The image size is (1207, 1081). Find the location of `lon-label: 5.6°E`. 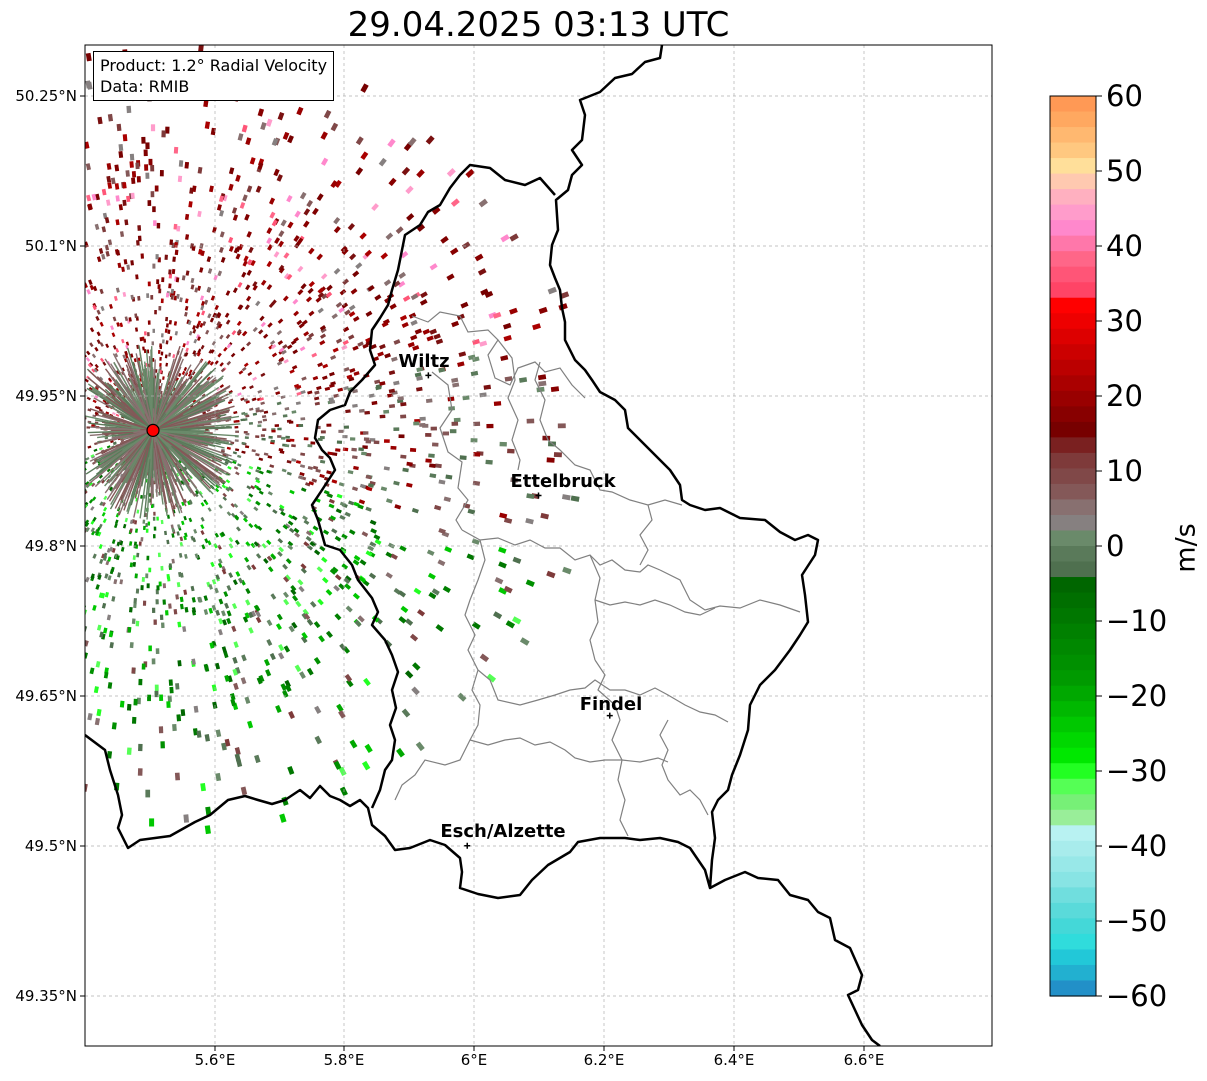

lon-label: 5.6°E is located at coordinates (215, 1060).